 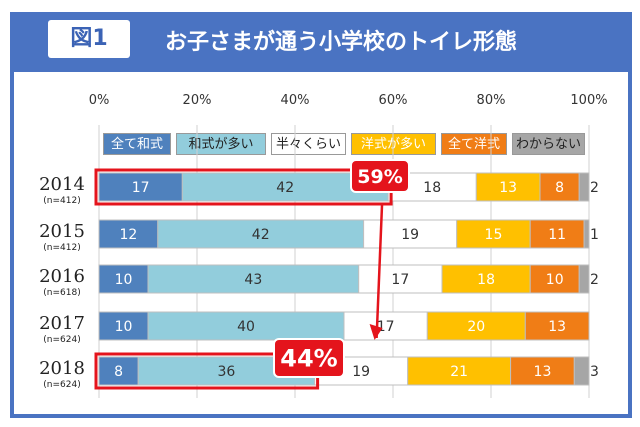 I want to click on annotation-label: 59%, so click(x=379, y=177).